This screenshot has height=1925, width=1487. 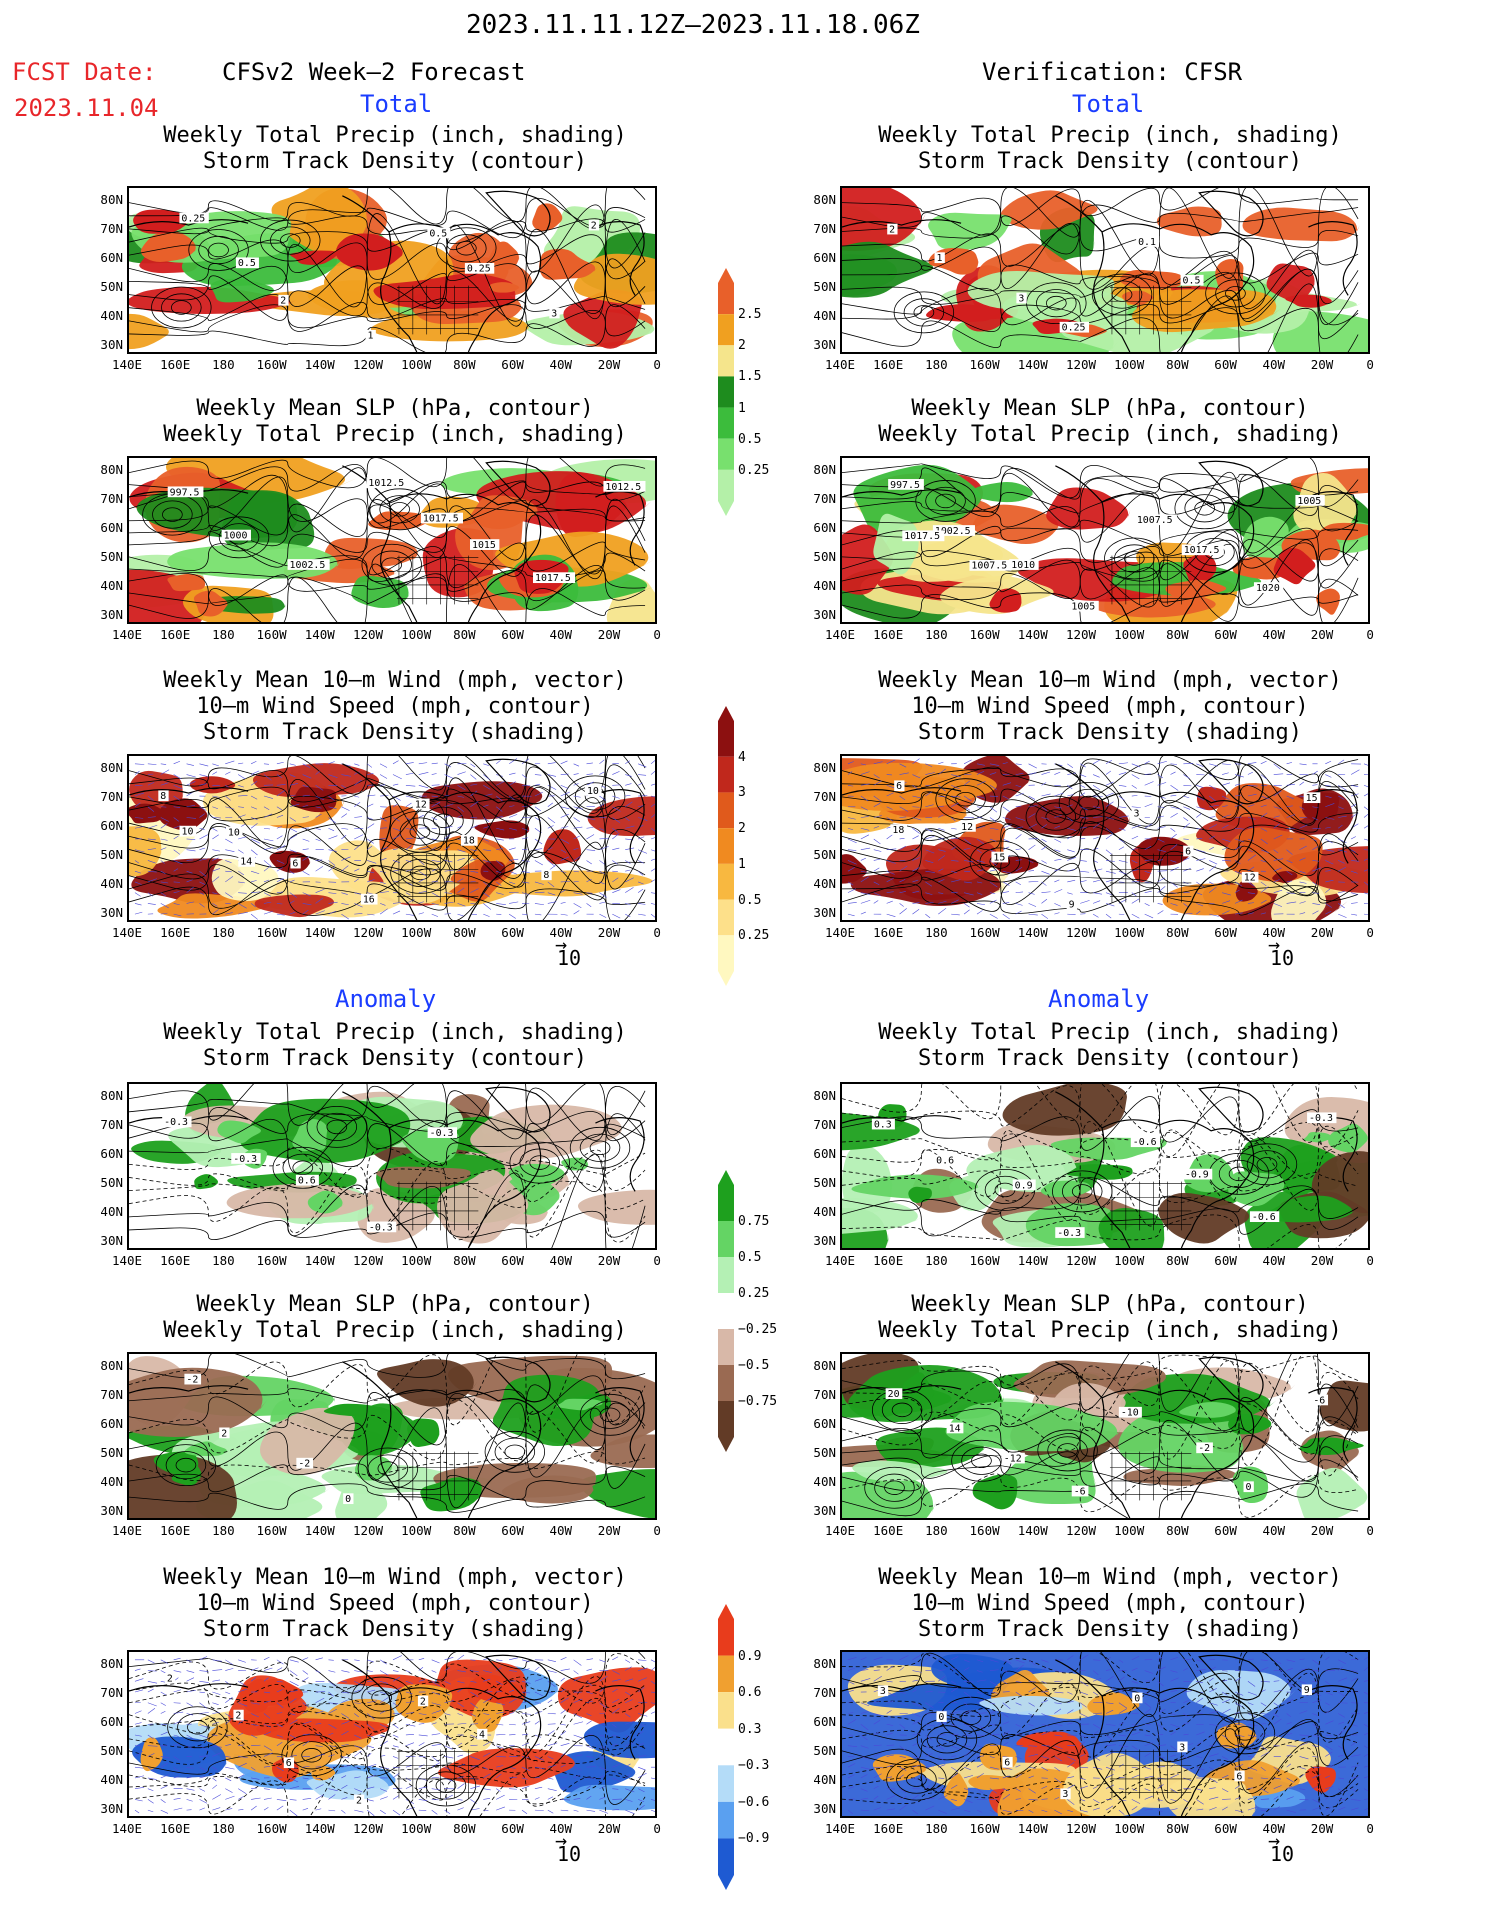 I want to click on siberia-coast, so click(x=189, y=223).